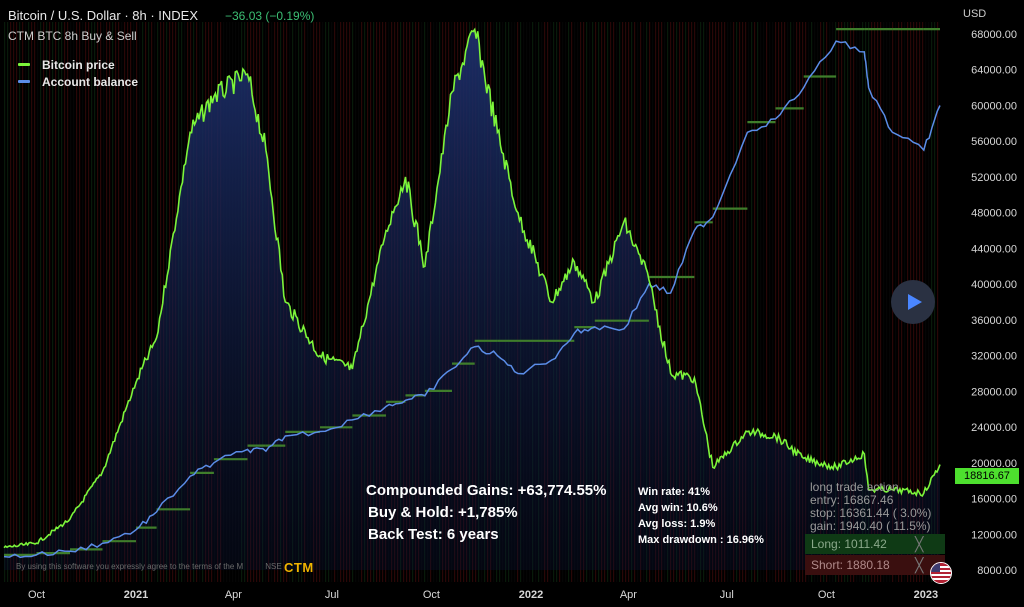  I want to click on play-button, so click(913, 302).